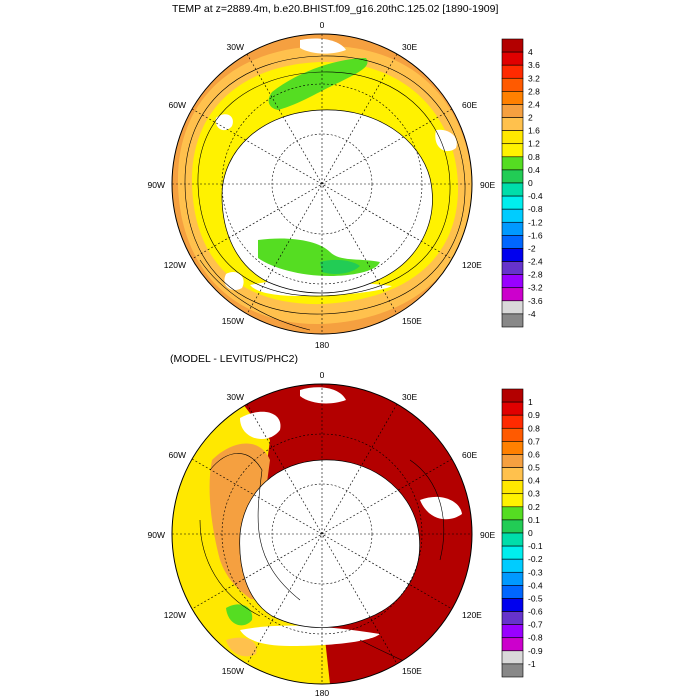  What do you see at coordinates (469, 455) in the screenshot?
I see `bottom-lon-label-60e: 60E` at bounding box center [469, 455].